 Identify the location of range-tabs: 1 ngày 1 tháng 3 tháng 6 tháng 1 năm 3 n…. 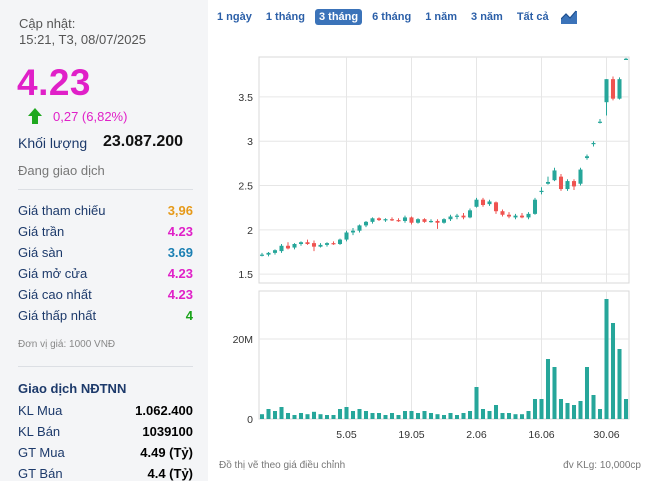
(395, 17).